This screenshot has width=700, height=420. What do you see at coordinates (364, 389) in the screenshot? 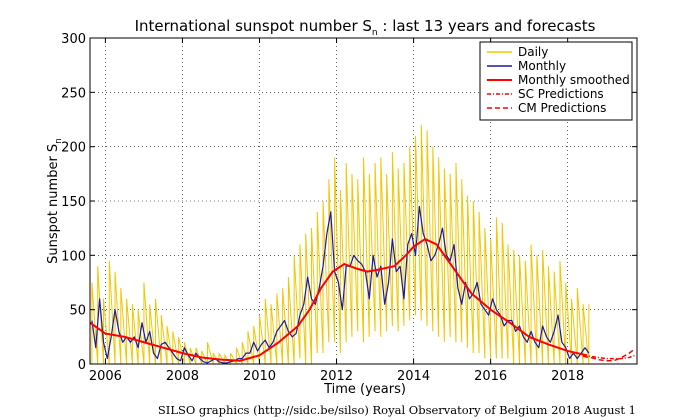
I see `x-axis-label: Time (years)` at bounding box center [364, 389].